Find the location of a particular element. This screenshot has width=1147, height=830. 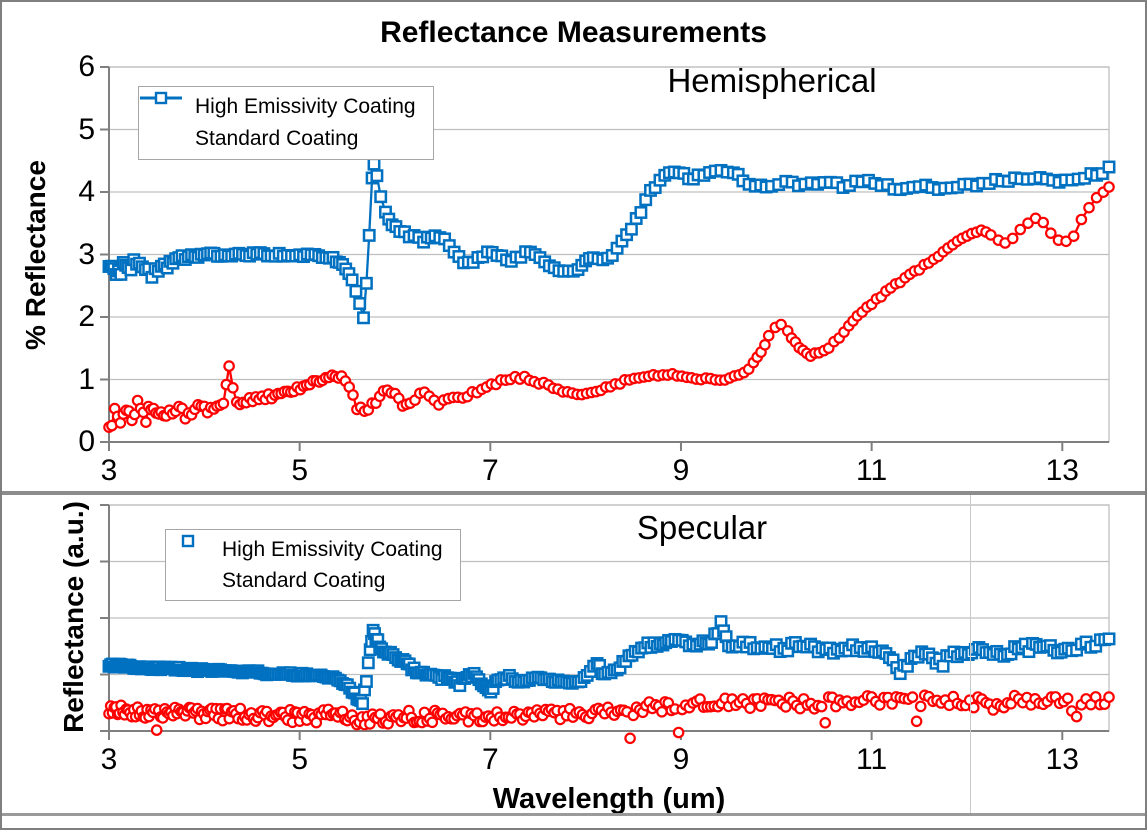

chart-title: Reflectance Measurements is located at coordinates (573, 32).